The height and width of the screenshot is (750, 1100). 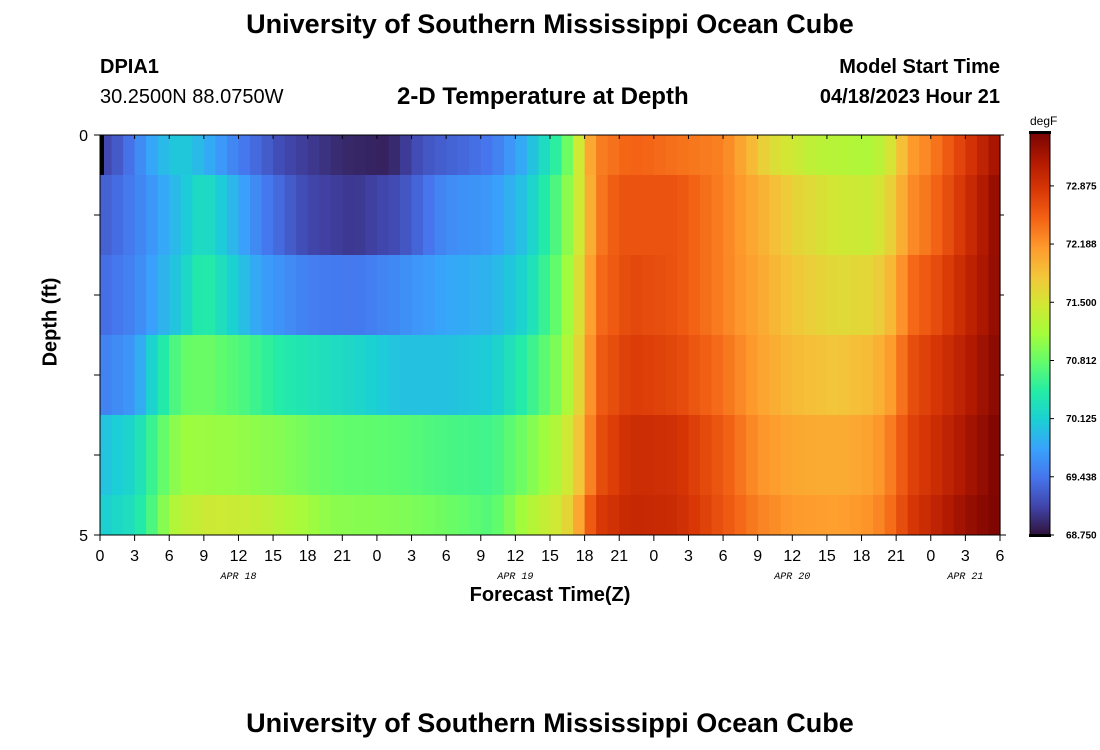 What do you see at coordinates (919, 67) in the screenshot?
I see `model-start-label: Model Start Time` at bounding box center [919, 67].